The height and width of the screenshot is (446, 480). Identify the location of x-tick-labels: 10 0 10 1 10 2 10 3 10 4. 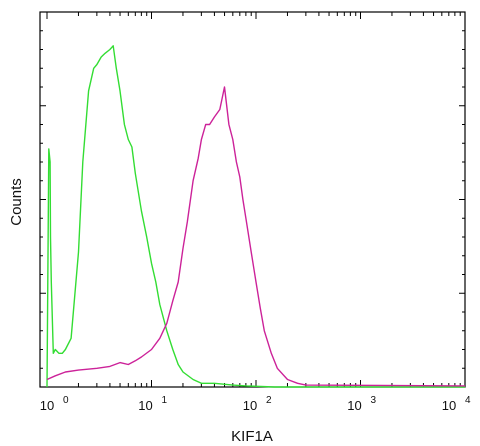
(255, 404).